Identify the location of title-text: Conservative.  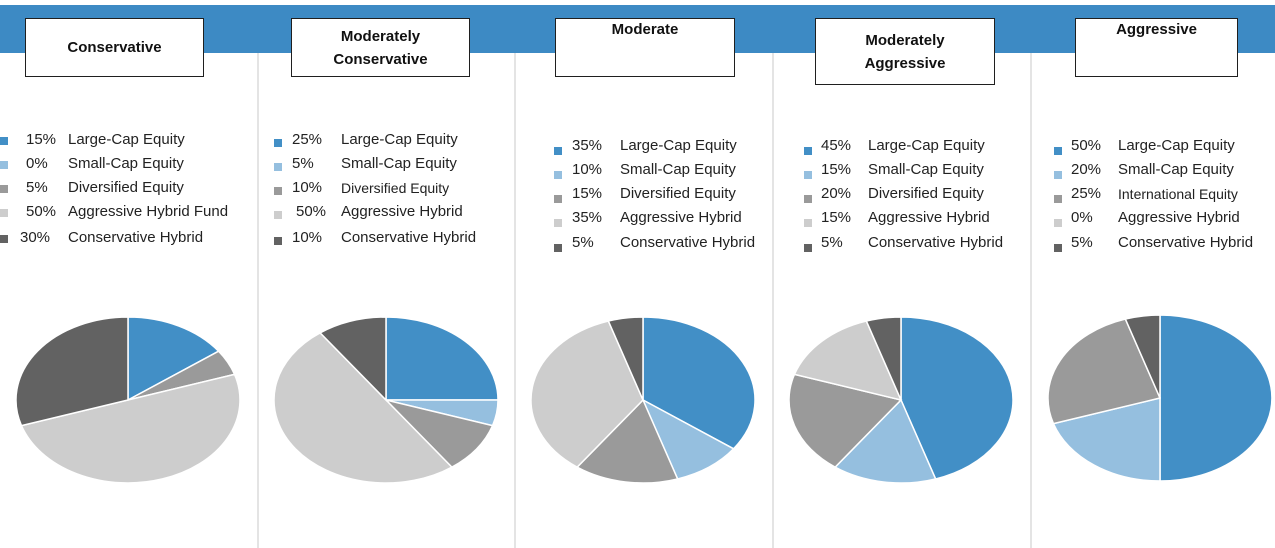
(114, 47).